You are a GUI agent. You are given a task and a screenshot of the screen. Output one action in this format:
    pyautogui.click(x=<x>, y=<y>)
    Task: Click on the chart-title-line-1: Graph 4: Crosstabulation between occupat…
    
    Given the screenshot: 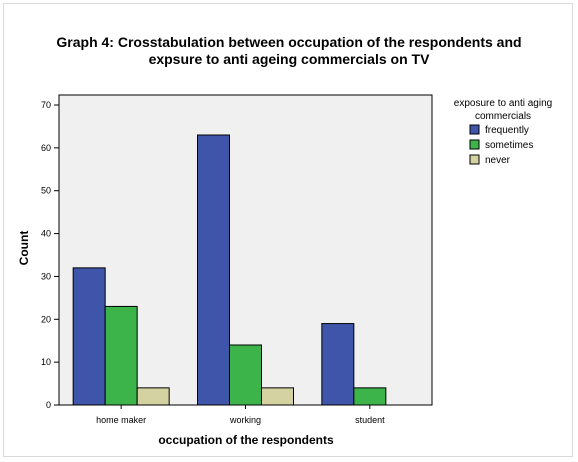 What is the action you would take?
    pyautogui.click(x=289, y=42)
    